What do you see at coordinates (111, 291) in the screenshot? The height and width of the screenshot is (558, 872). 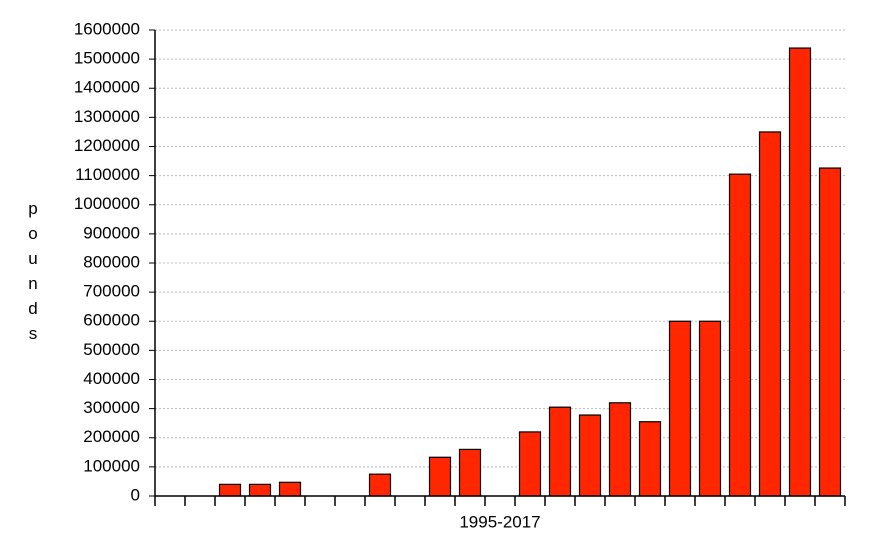 I see `y-tick-label: 700000` at bounding box center [111, 291].